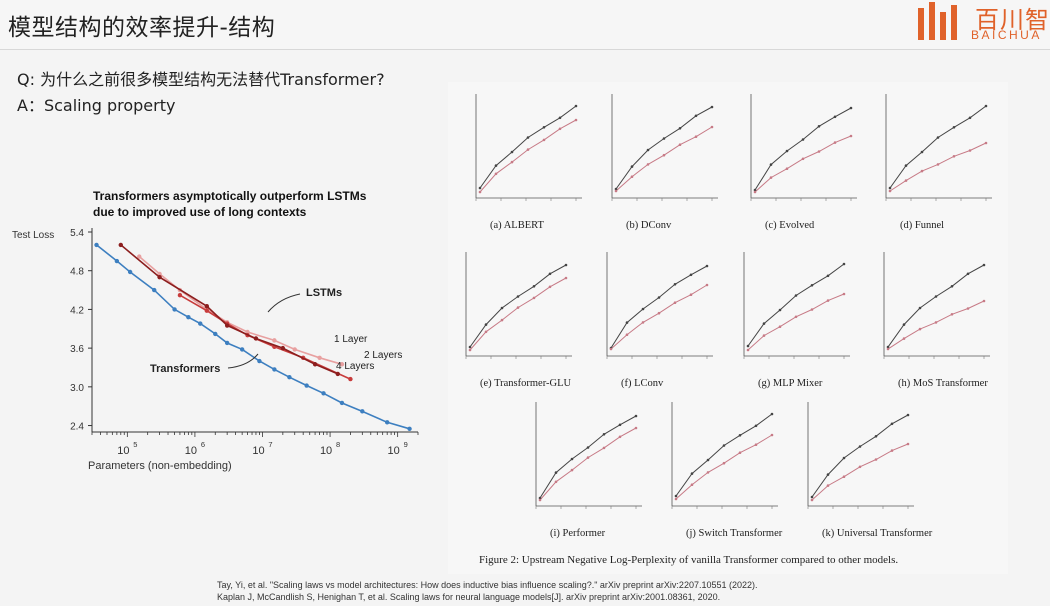 The width and height of the screenshot is (1050, 606). What do you see at coordinates (406, 444) in the screenshot?
I see `x-tick-exponent: 9` at bounding box center [406, 444].